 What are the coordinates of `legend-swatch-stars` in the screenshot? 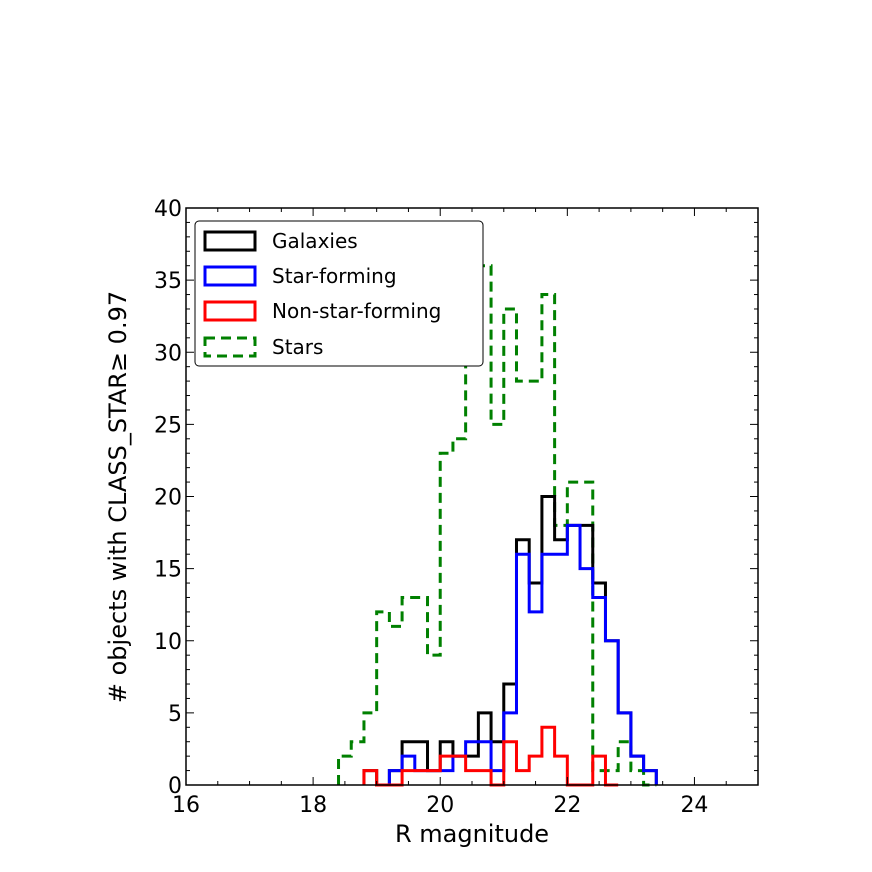 It's located at (230, 347).